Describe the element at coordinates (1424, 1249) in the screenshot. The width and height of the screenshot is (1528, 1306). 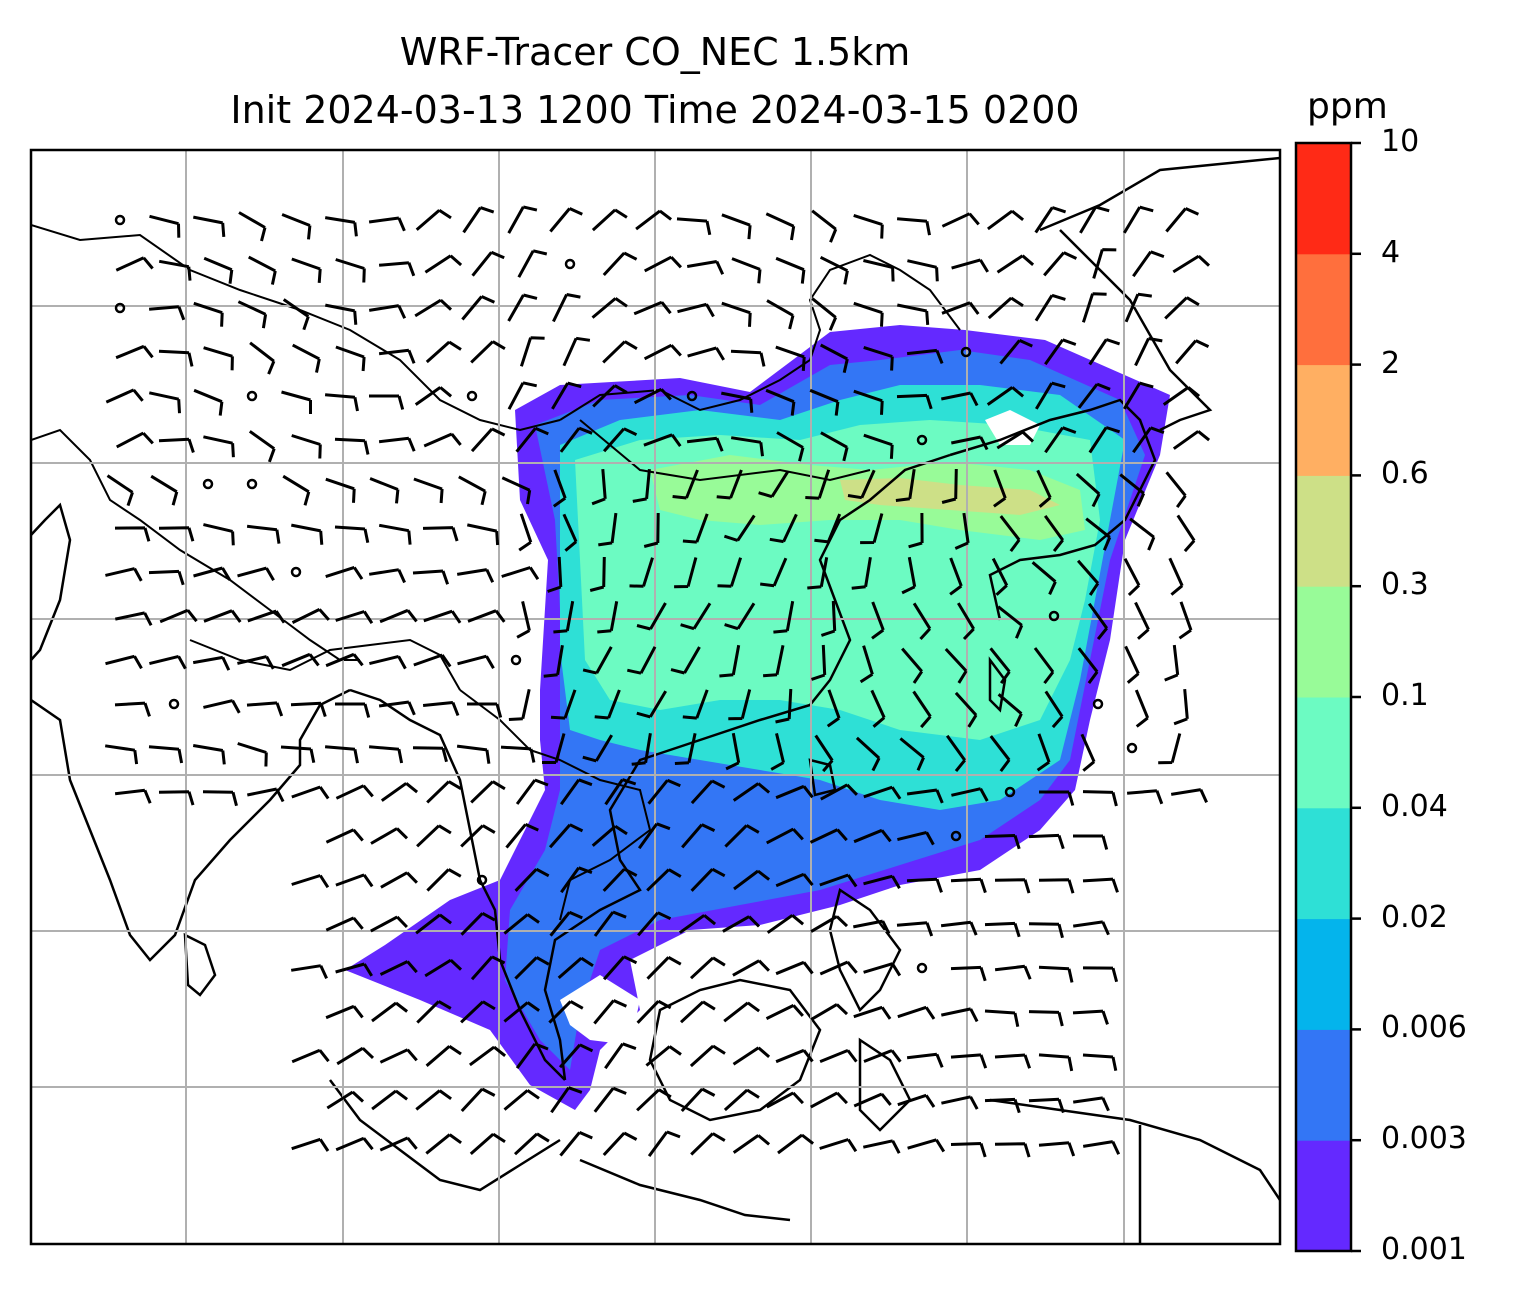
I see `colorbar-tick-label: 0.001` at that location.